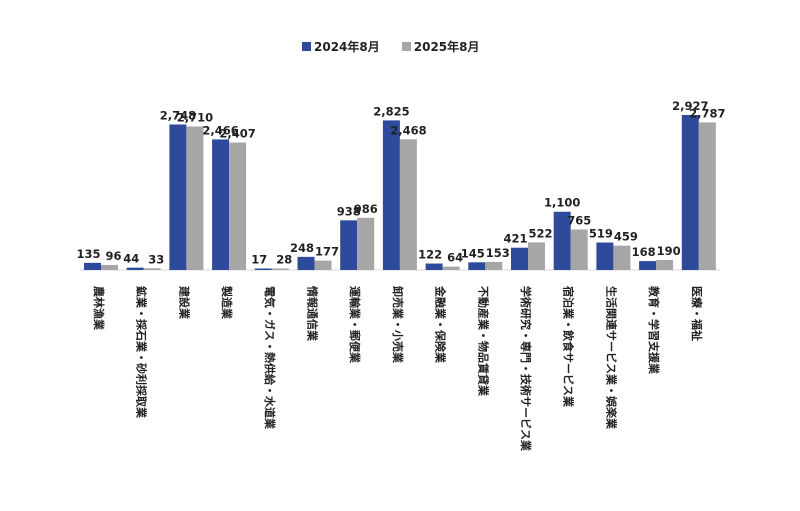  I want to click on data-label-2024-10: 421, so click(515, 239).